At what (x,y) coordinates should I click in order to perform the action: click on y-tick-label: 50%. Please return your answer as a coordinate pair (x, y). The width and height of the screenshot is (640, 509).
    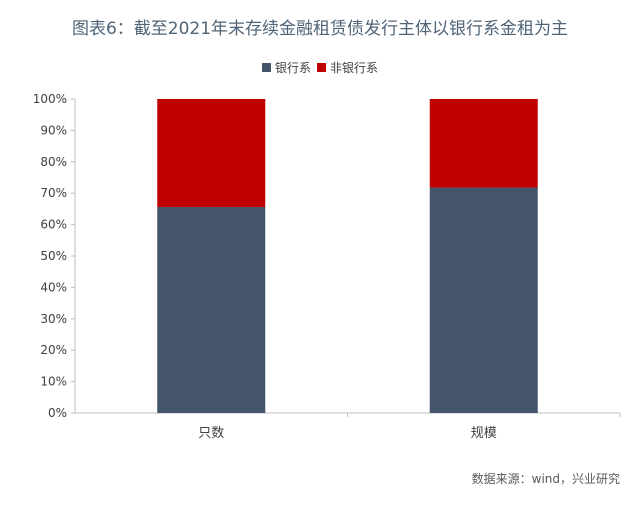
    Looking at the image, I should click on (53, 256).